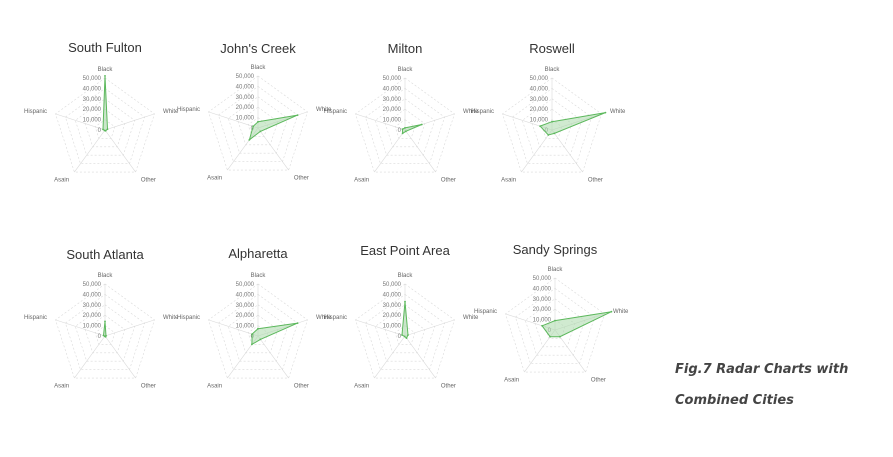  Describe the element at coordinates (762, 369) in the screenshot. I see `figure-caption-line-1: Fig.7 Radar Charts with` at that location.